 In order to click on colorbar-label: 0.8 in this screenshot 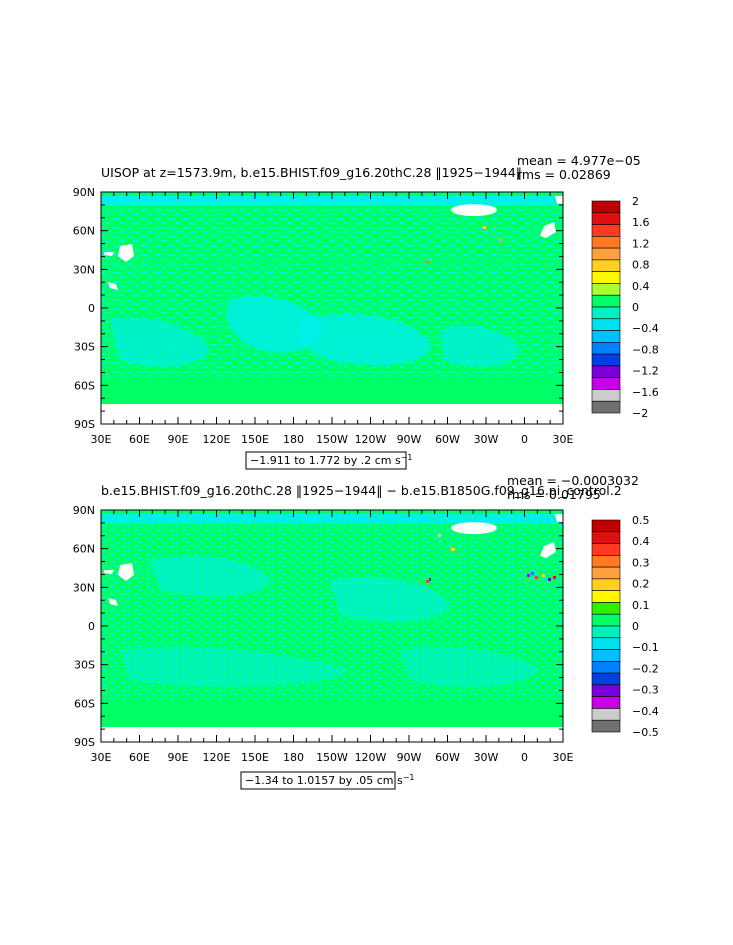, I will do `click(641, 265)`.